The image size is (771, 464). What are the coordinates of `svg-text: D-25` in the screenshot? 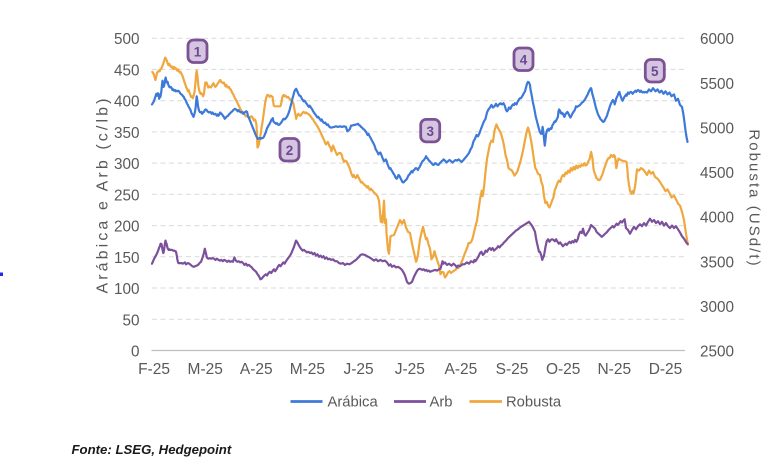 It's located at (666, 369).